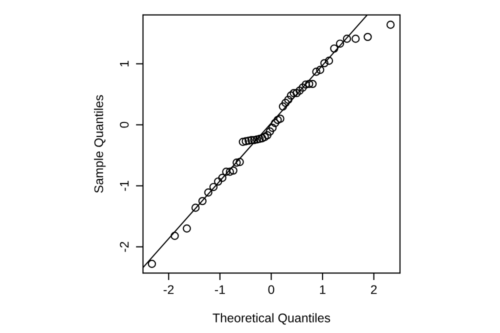 The image size is (500, 333). Describe the element at coordinates (124, 125) in the screenshot. I see `y-tick-label: 0` at that location.